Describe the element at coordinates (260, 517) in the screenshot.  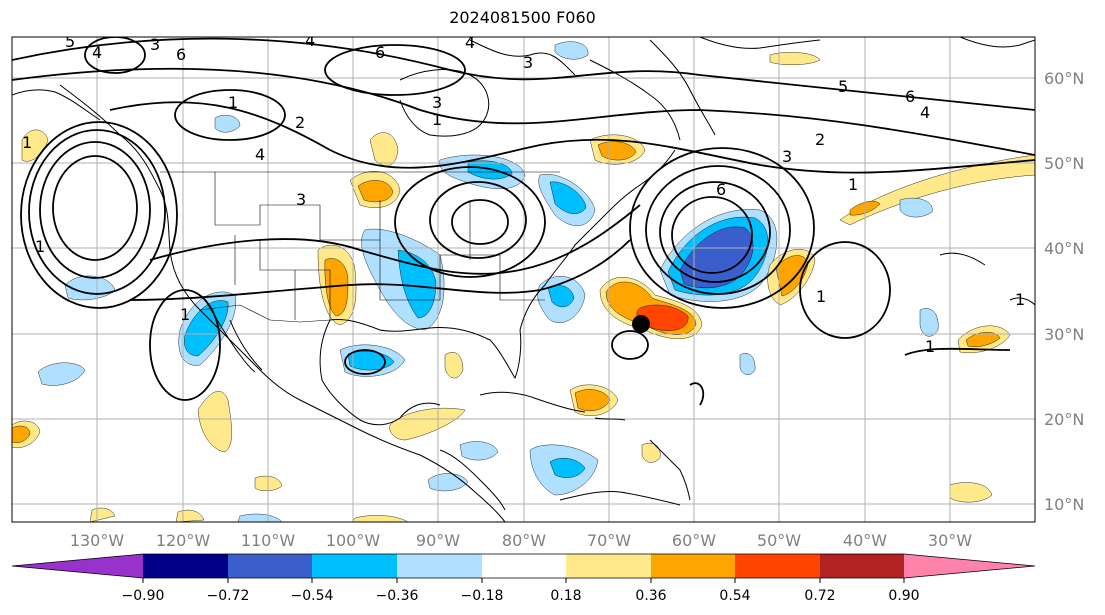
I see `negative-anomaly-pacific-s` at that location.